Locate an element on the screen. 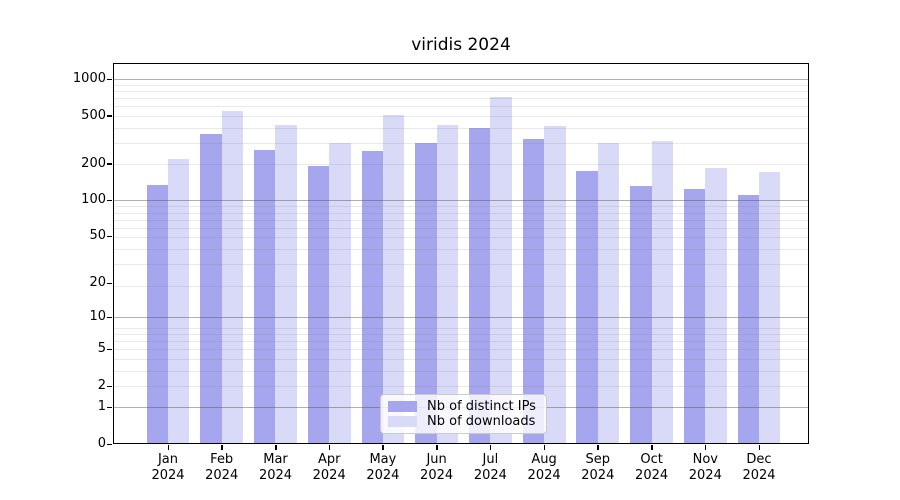 Image resolution: width=900 pixels, height=500 pixels. bar-downloads-oct is located at coordinates (662, 292).